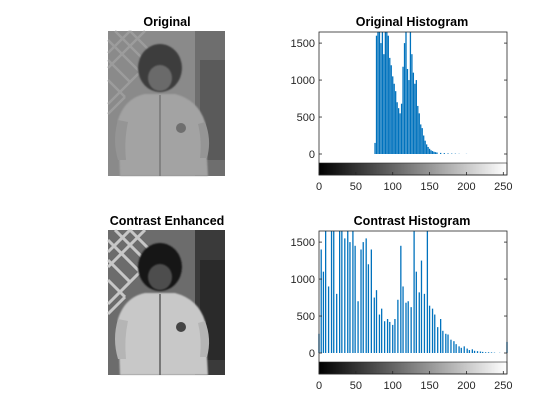  Describe the element at coordinates (412, 221) in the screenshot. I see `histogram-title: Contrast Histogram` at that location.